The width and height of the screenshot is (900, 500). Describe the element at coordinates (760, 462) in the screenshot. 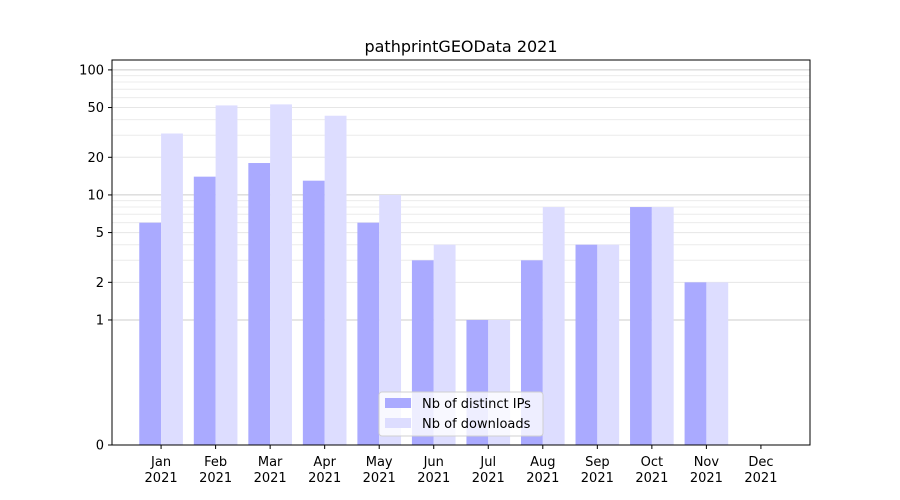

I see `x-tick-label-month: Dec` at that location.